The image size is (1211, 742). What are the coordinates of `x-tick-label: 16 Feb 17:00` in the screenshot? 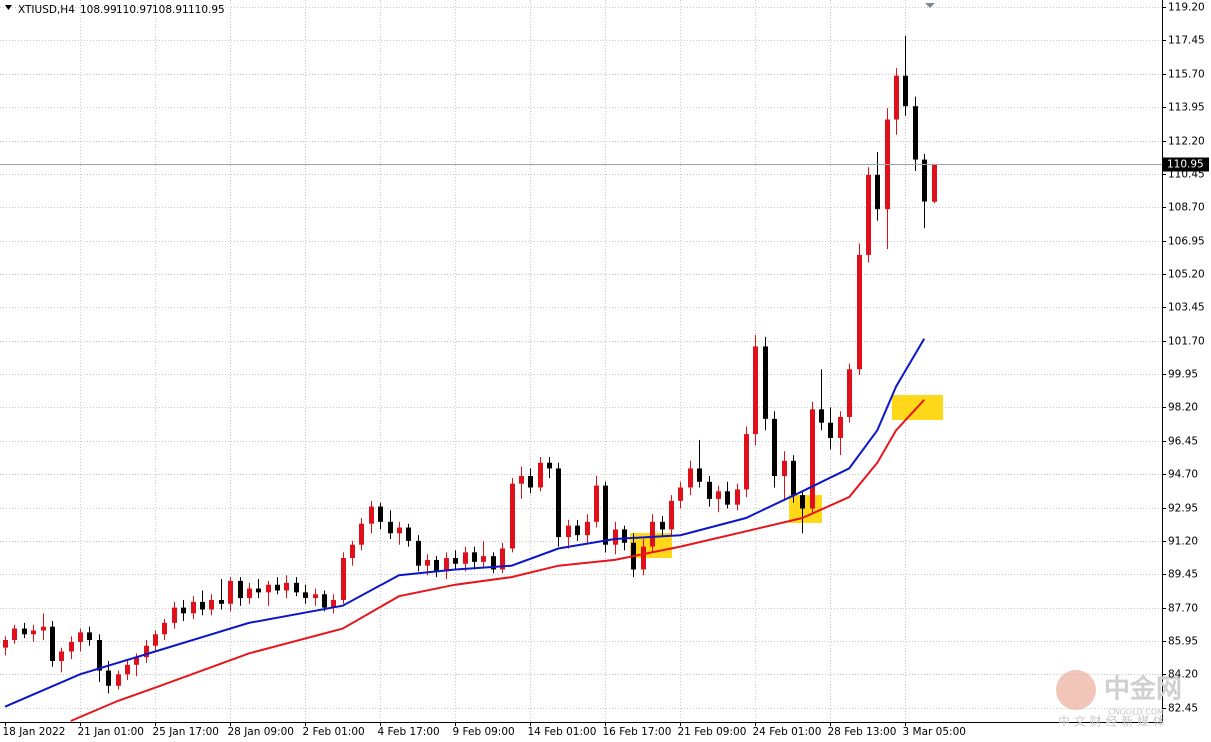 It's located at (637, 732).